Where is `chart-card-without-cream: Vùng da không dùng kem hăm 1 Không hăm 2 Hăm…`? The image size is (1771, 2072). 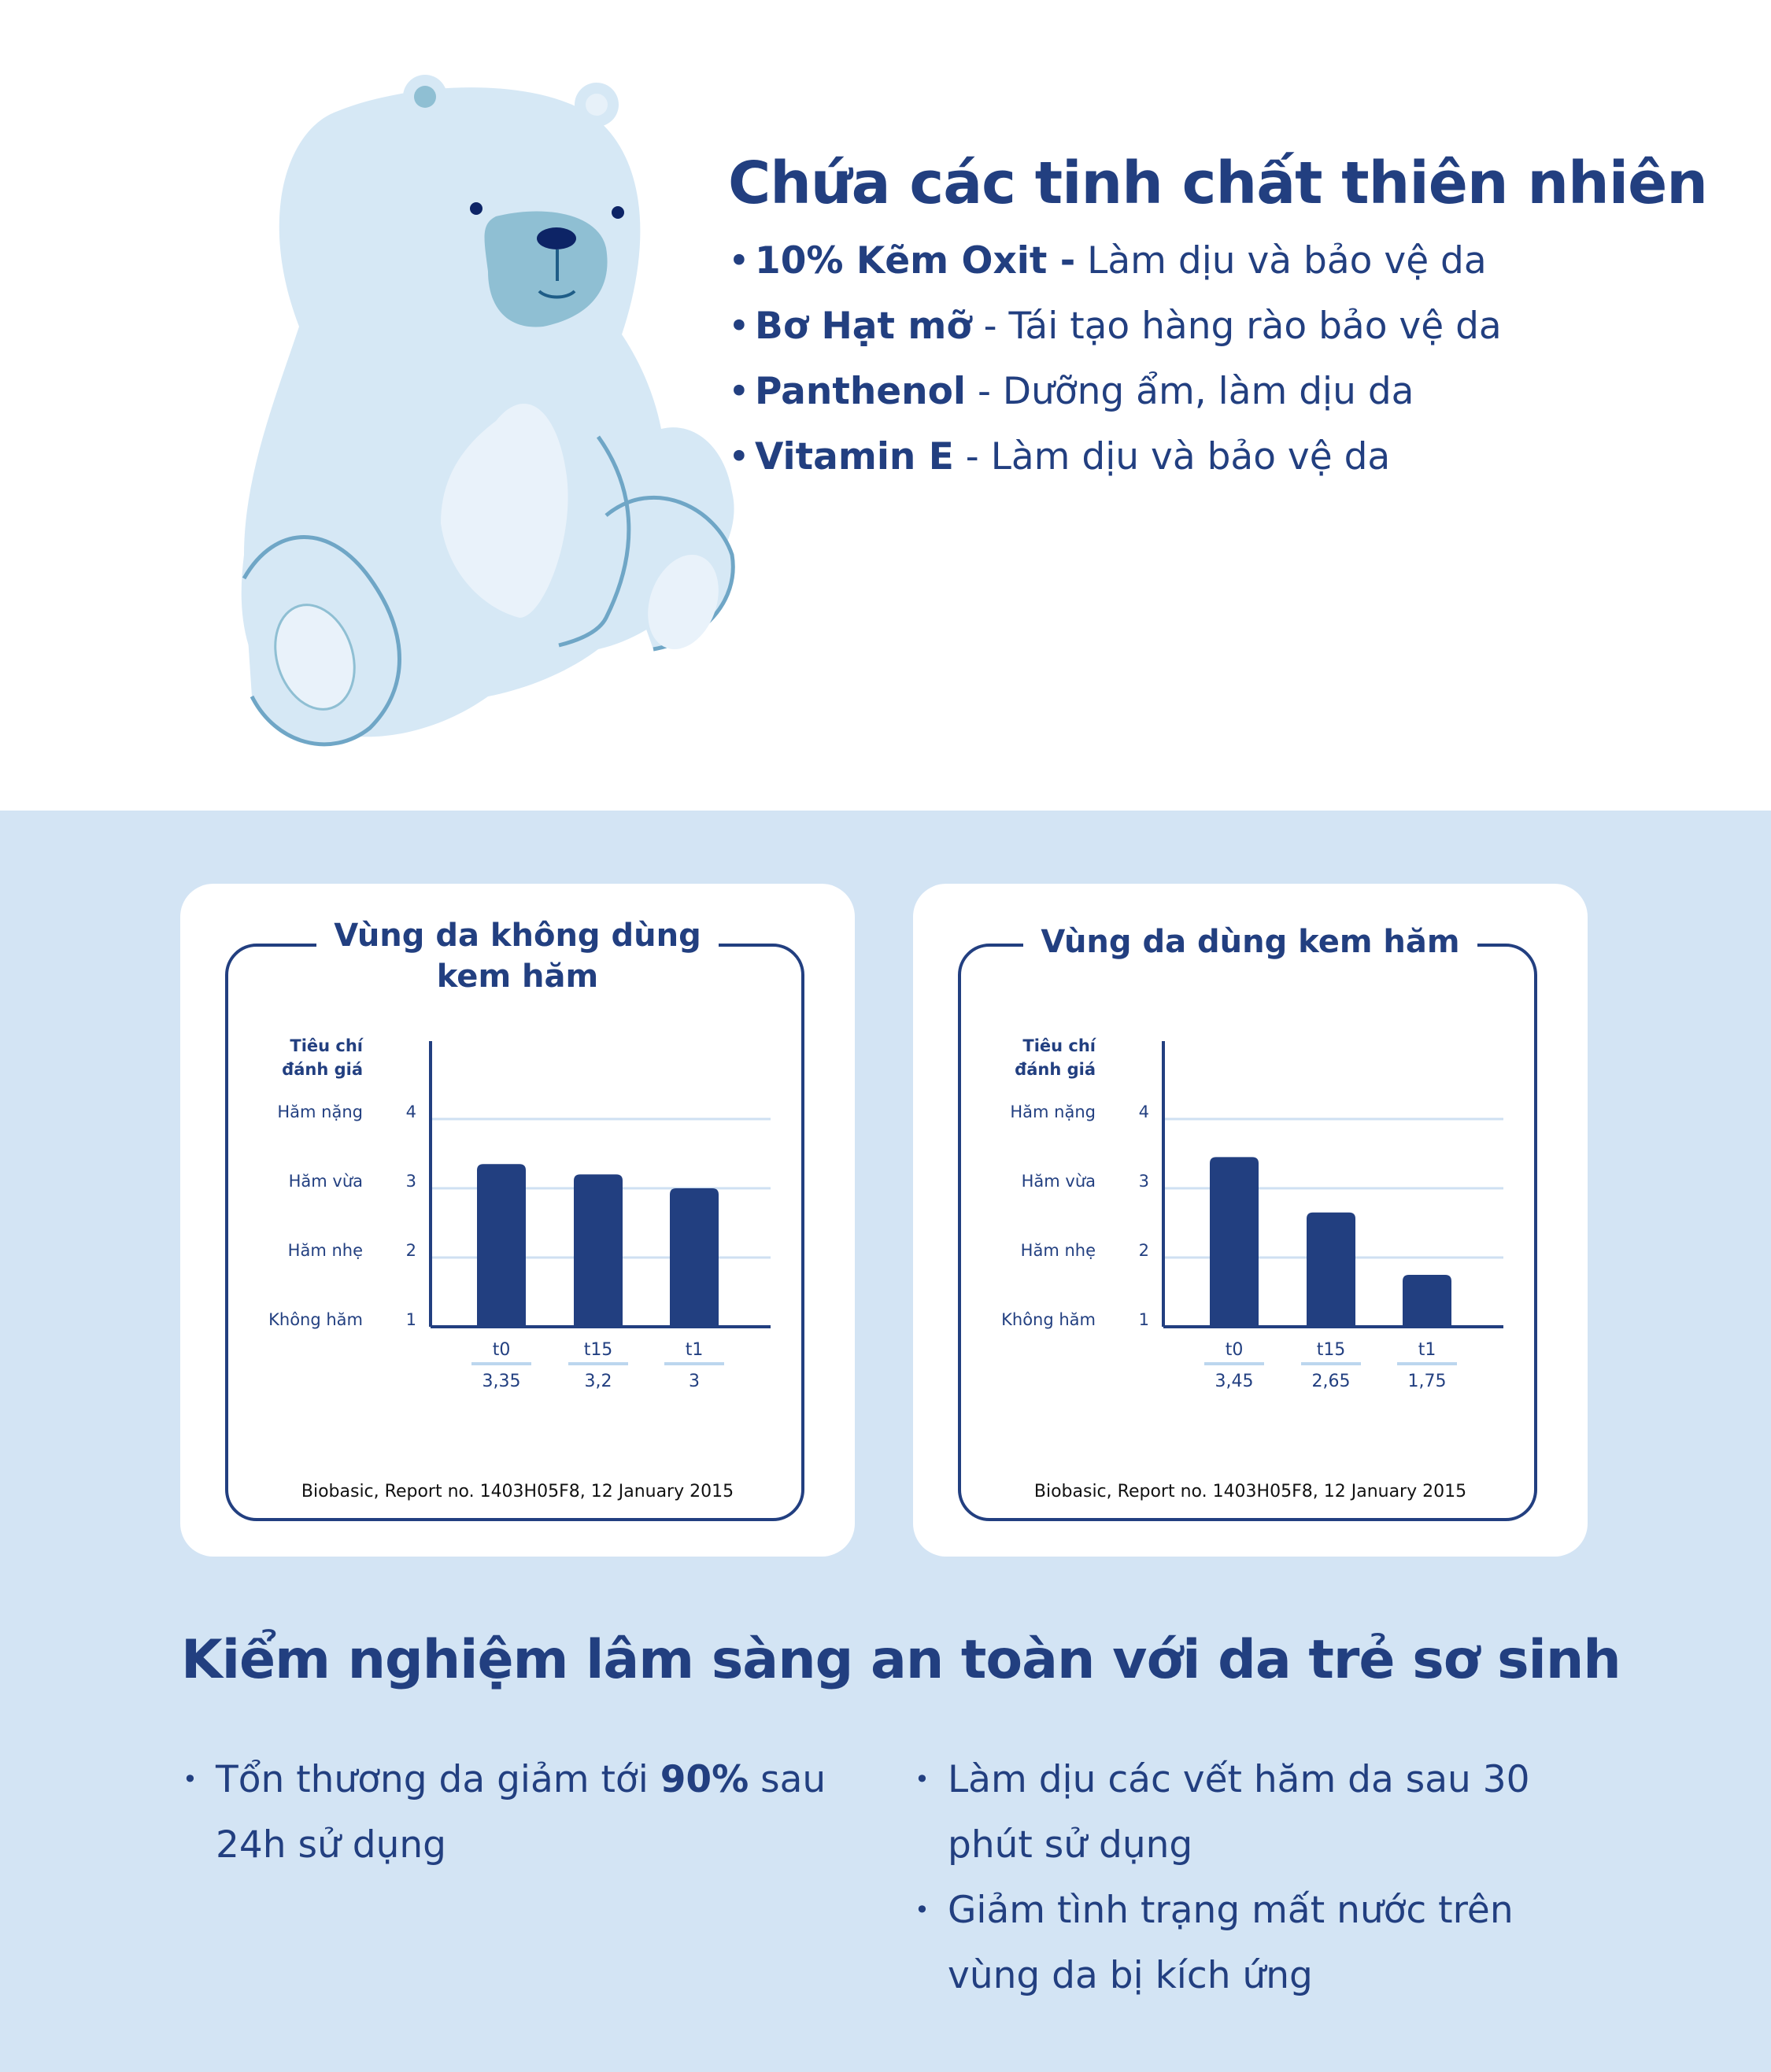 chart-card-without-cream: Vùng da không dùng kem hăm 1 Không hăm 2 Hăm… is located at coordinates (517, 1220).